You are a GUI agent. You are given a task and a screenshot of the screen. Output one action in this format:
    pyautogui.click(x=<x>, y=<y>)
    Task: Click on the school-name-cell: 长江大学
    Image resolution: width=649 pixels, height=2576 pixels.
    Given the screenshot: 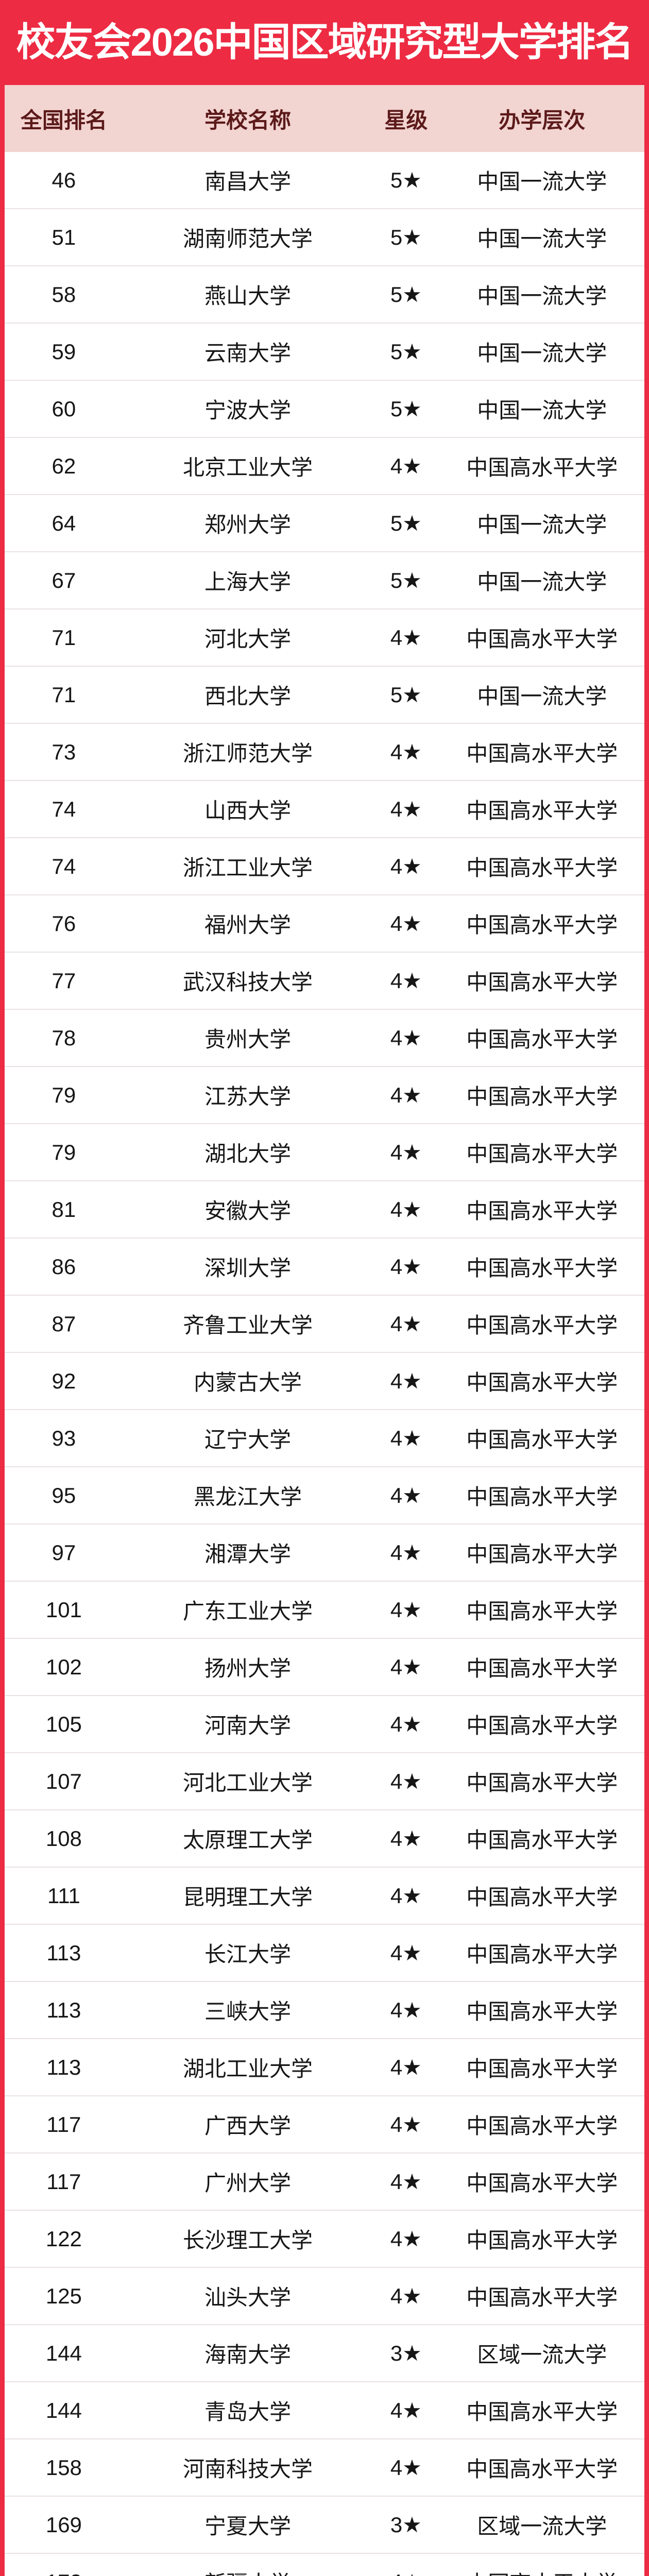 What is the action you would take?
    pyautogui.click(x=247, y=1954)
    